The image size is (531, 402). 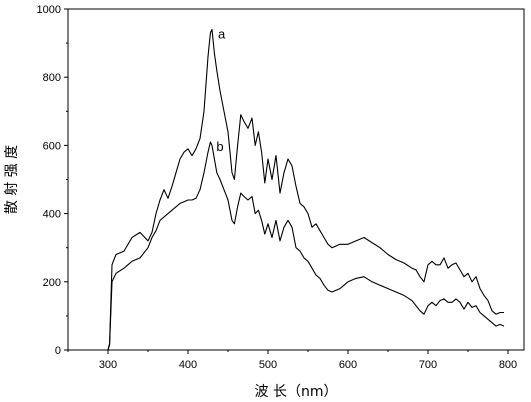 I want to click on x-tick-label: 800, so click(x=508, y=365).